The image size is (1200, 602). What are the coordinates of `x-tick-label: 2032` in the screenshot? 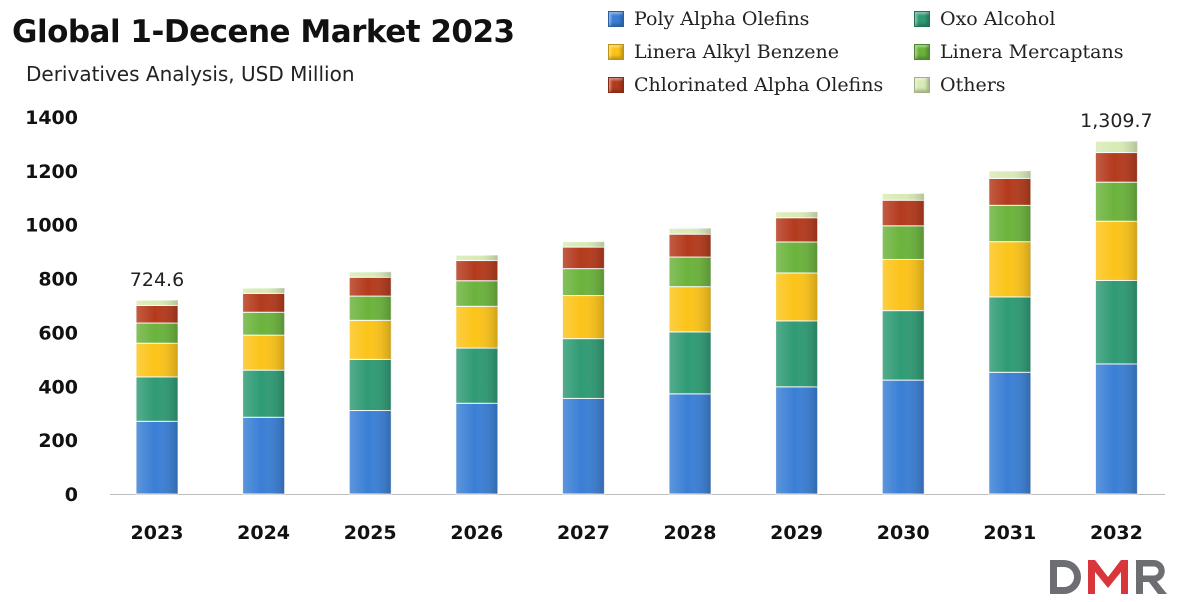 It's located at (1116, 533).